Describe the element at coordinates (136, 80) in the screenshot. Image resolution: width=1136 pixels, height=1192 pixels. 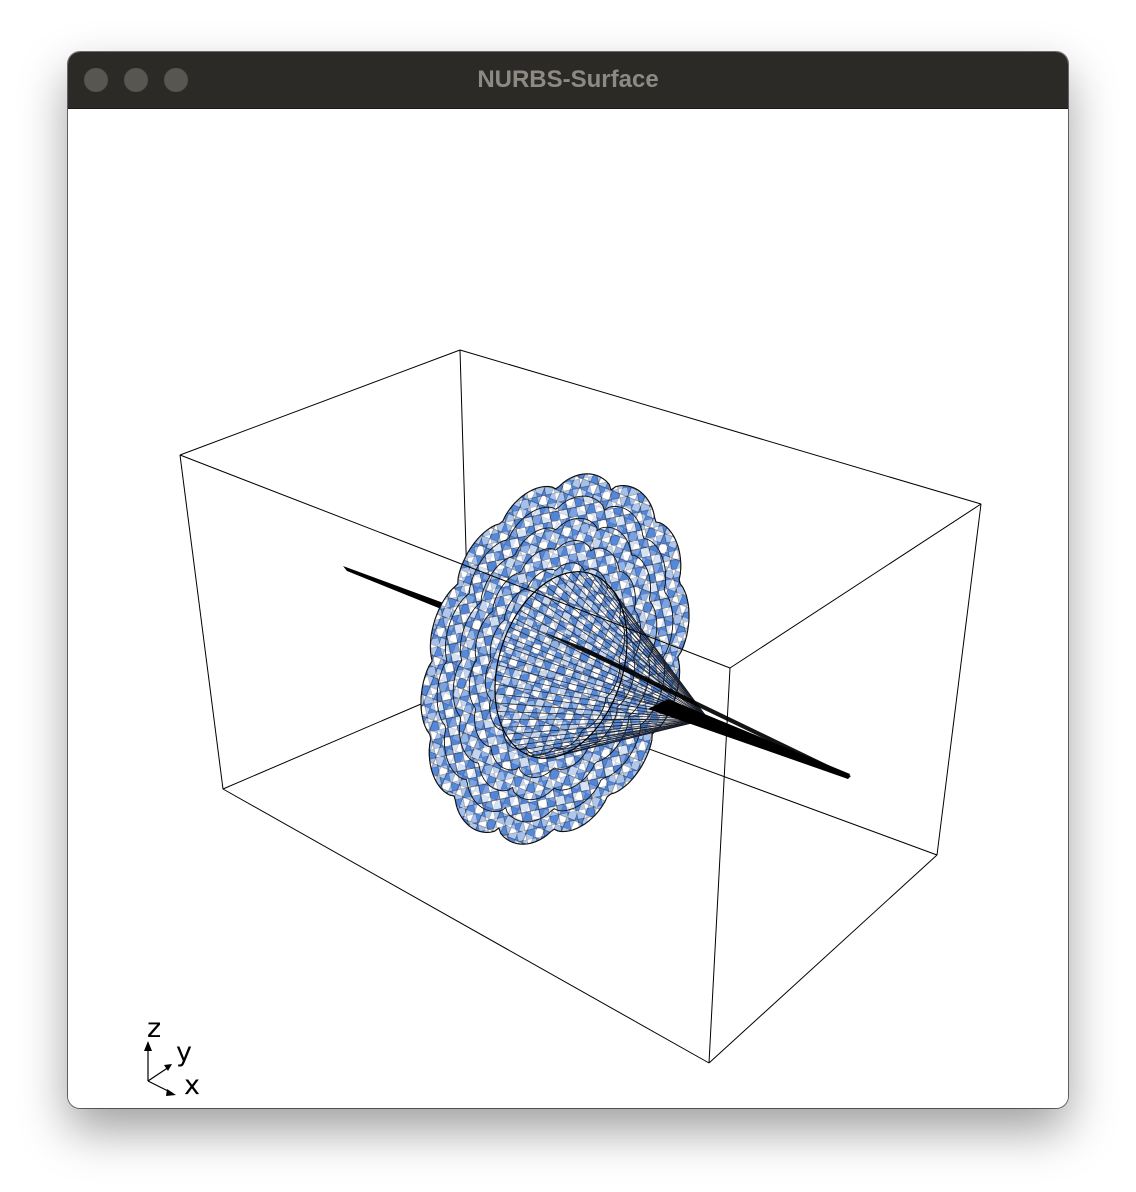
I see `minimize-button` at that location.